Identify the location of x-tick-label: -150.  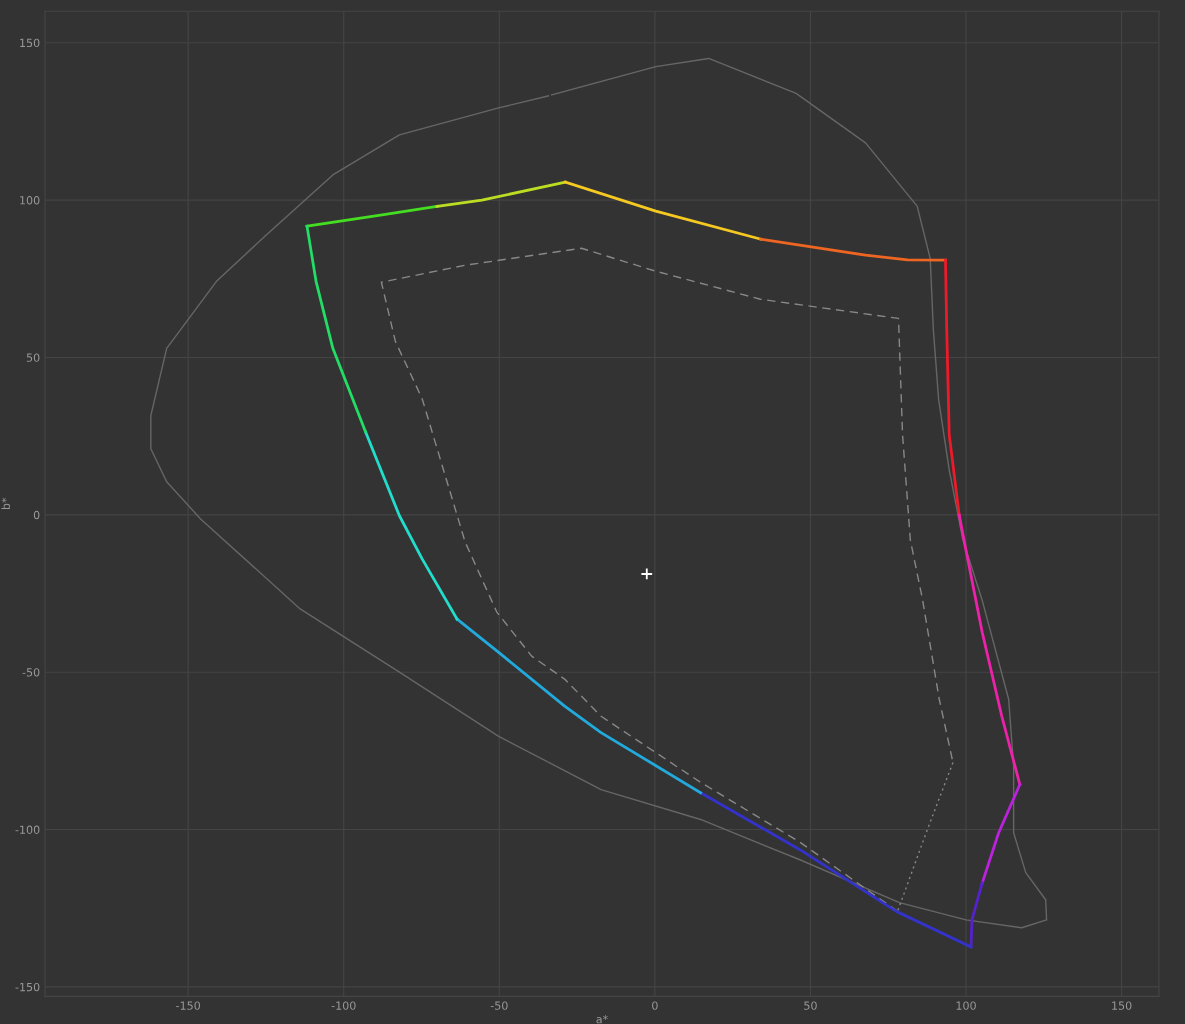
(188, 1005).